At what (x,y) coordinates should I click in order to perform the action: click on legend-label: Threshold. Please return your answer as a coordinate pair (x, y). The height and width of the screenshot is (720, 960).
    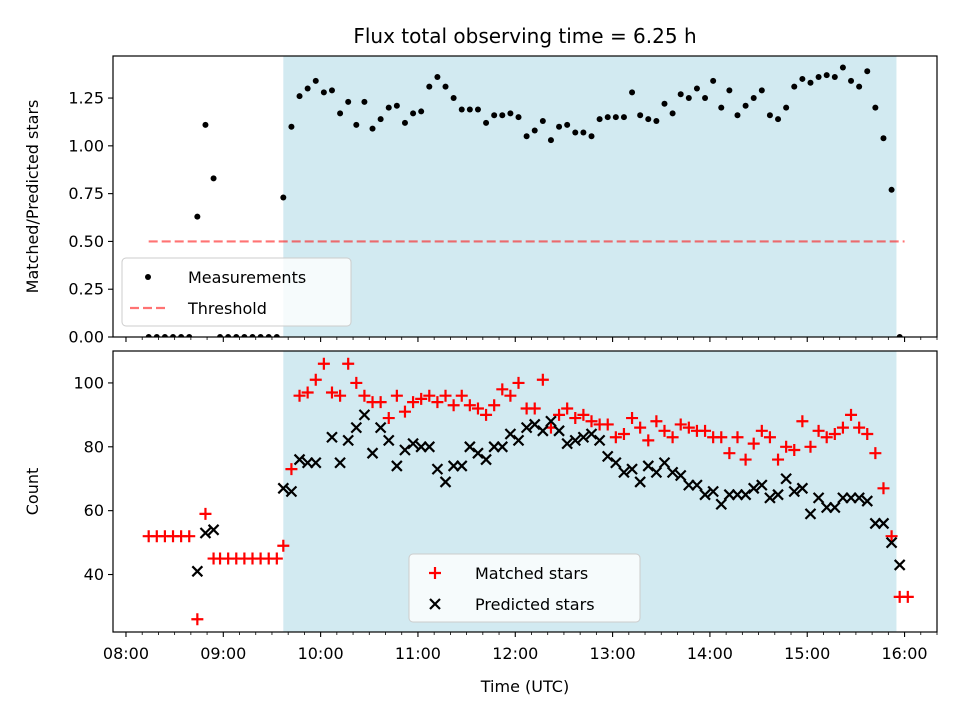
    Looking at the image, I should click on (227, 308).